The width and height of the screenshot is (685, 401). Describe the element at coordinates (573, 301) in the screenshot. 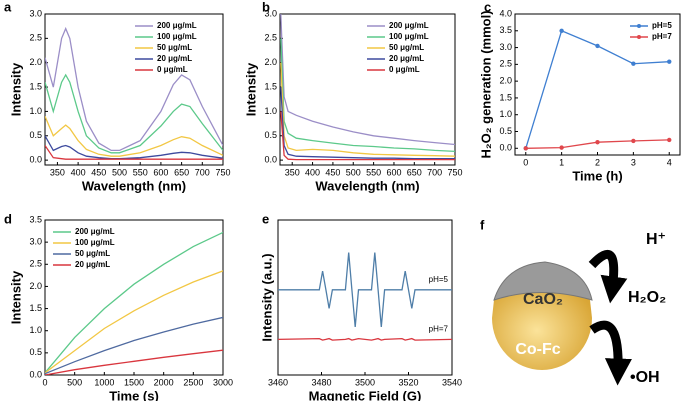

I see `panel-f: f CaO₂ Co-Fc H⁺ H₂O₂ •OH` at that location.